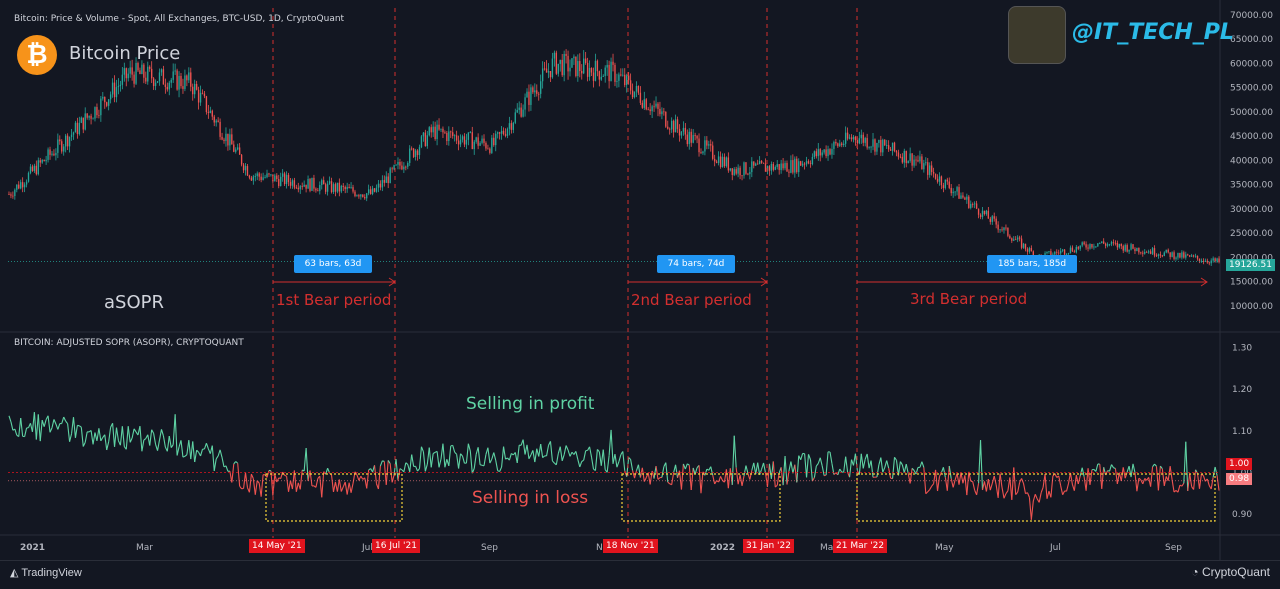 Image resolution: width=1280 pixels, height=589 pixels. Describe the element at coordinates (15, 573) in the screenshot. I see `tradingview-icon: ◭` at that location.